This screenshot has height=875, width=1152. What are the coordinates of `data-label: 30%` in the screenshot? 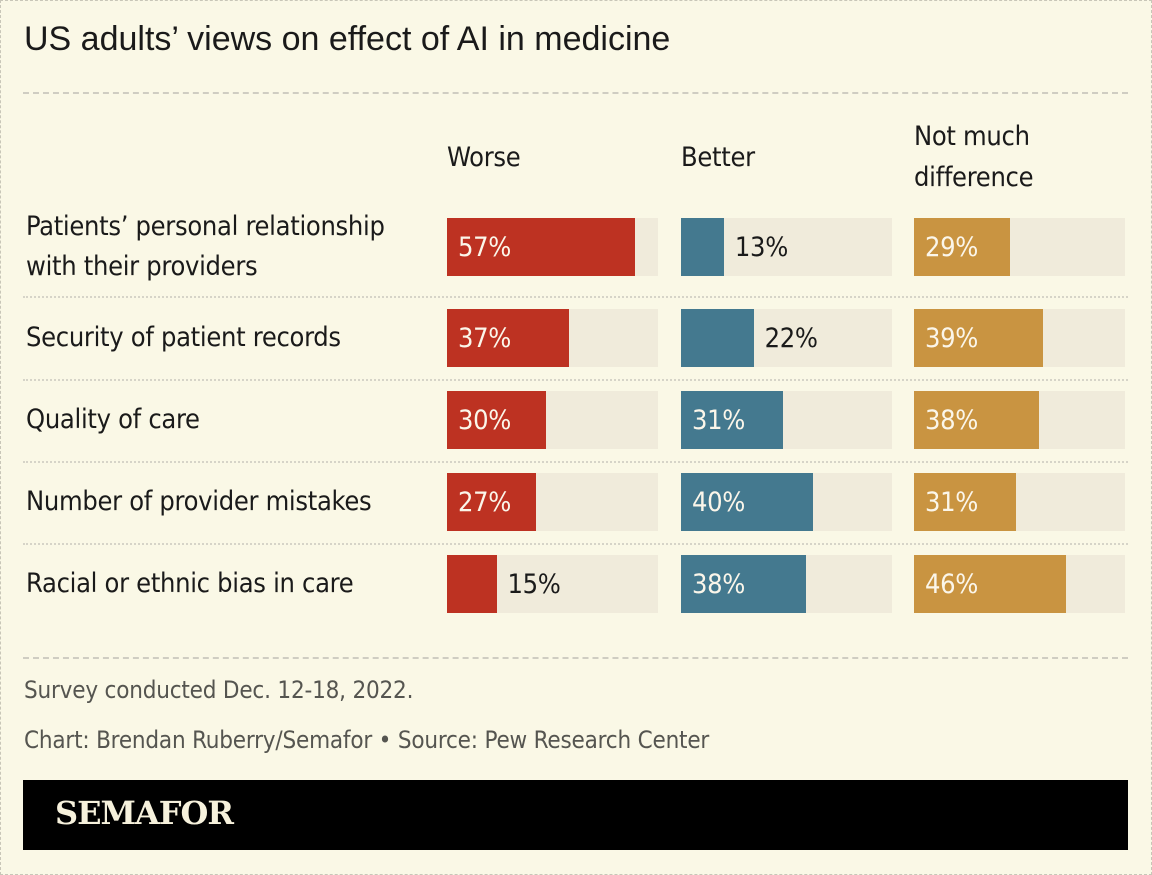 It's located at (485, 420).